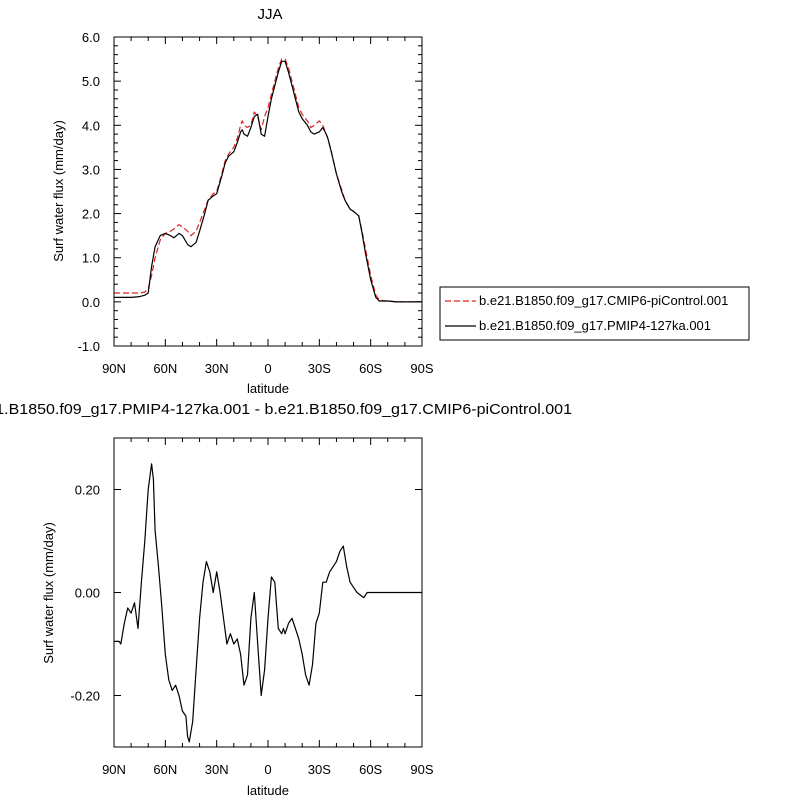 This screenshot has width=800, height=800. What do you see at coordinates (595, 325) in the screenshot?
I see `legend-label-127ka: b.e21.B1850.f09_g17.PMIP4-127ka.001` at bounding box center [595, 325].